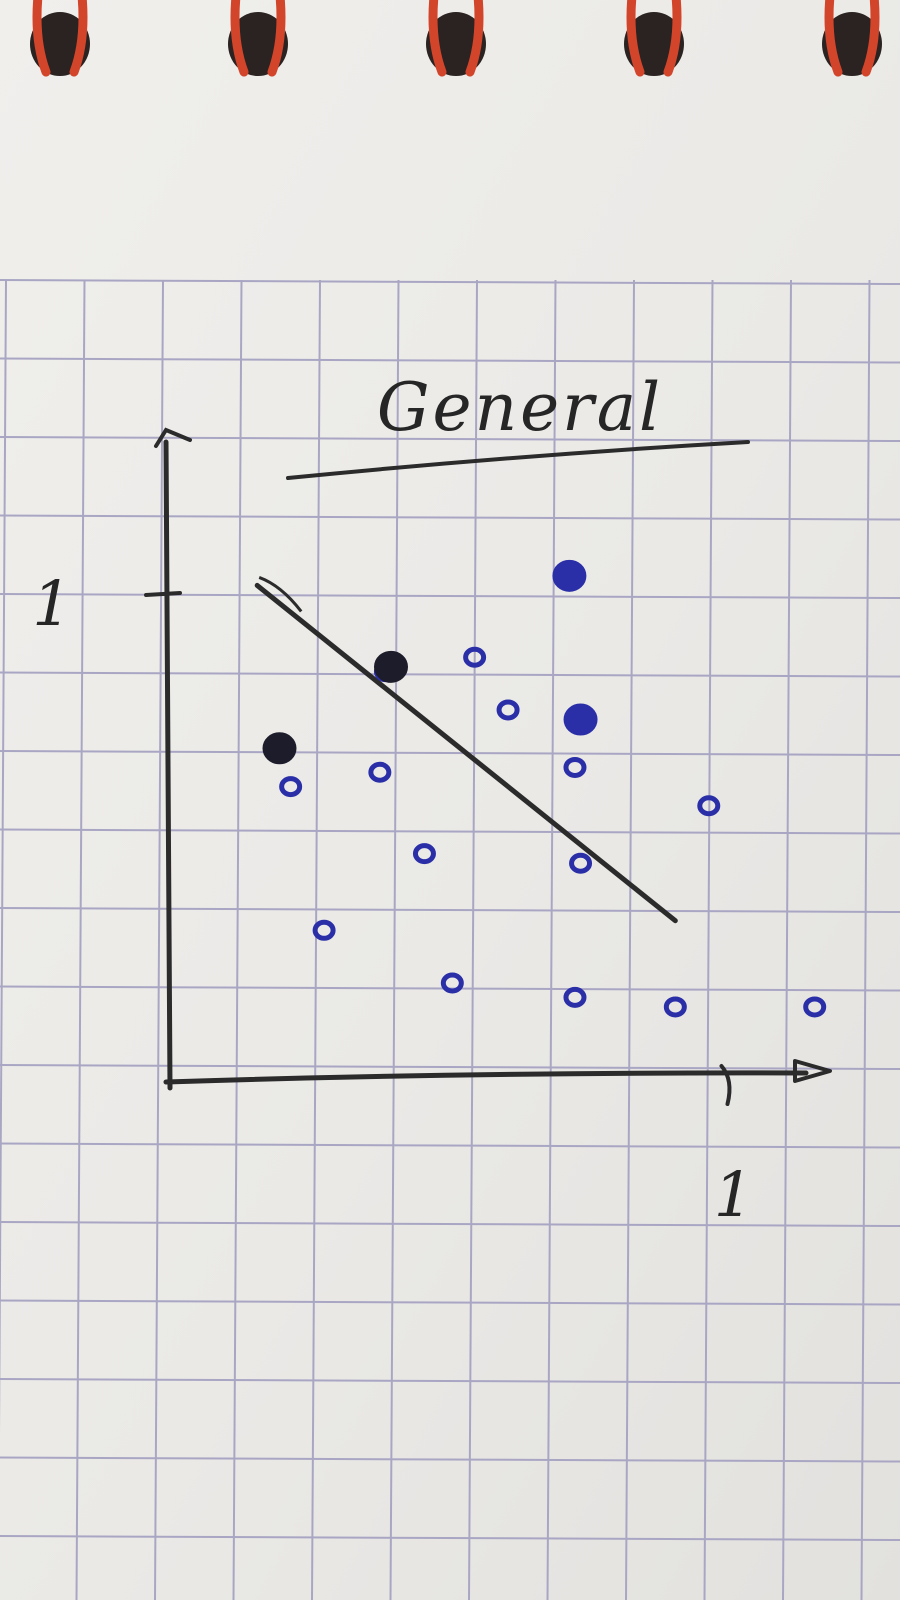 The width and height of the screenshot is (900, 1600). What do you see at coordinates (486, 1077) in the screenshot?
I see `x-axis-line` at bounding box center [486, 1077].